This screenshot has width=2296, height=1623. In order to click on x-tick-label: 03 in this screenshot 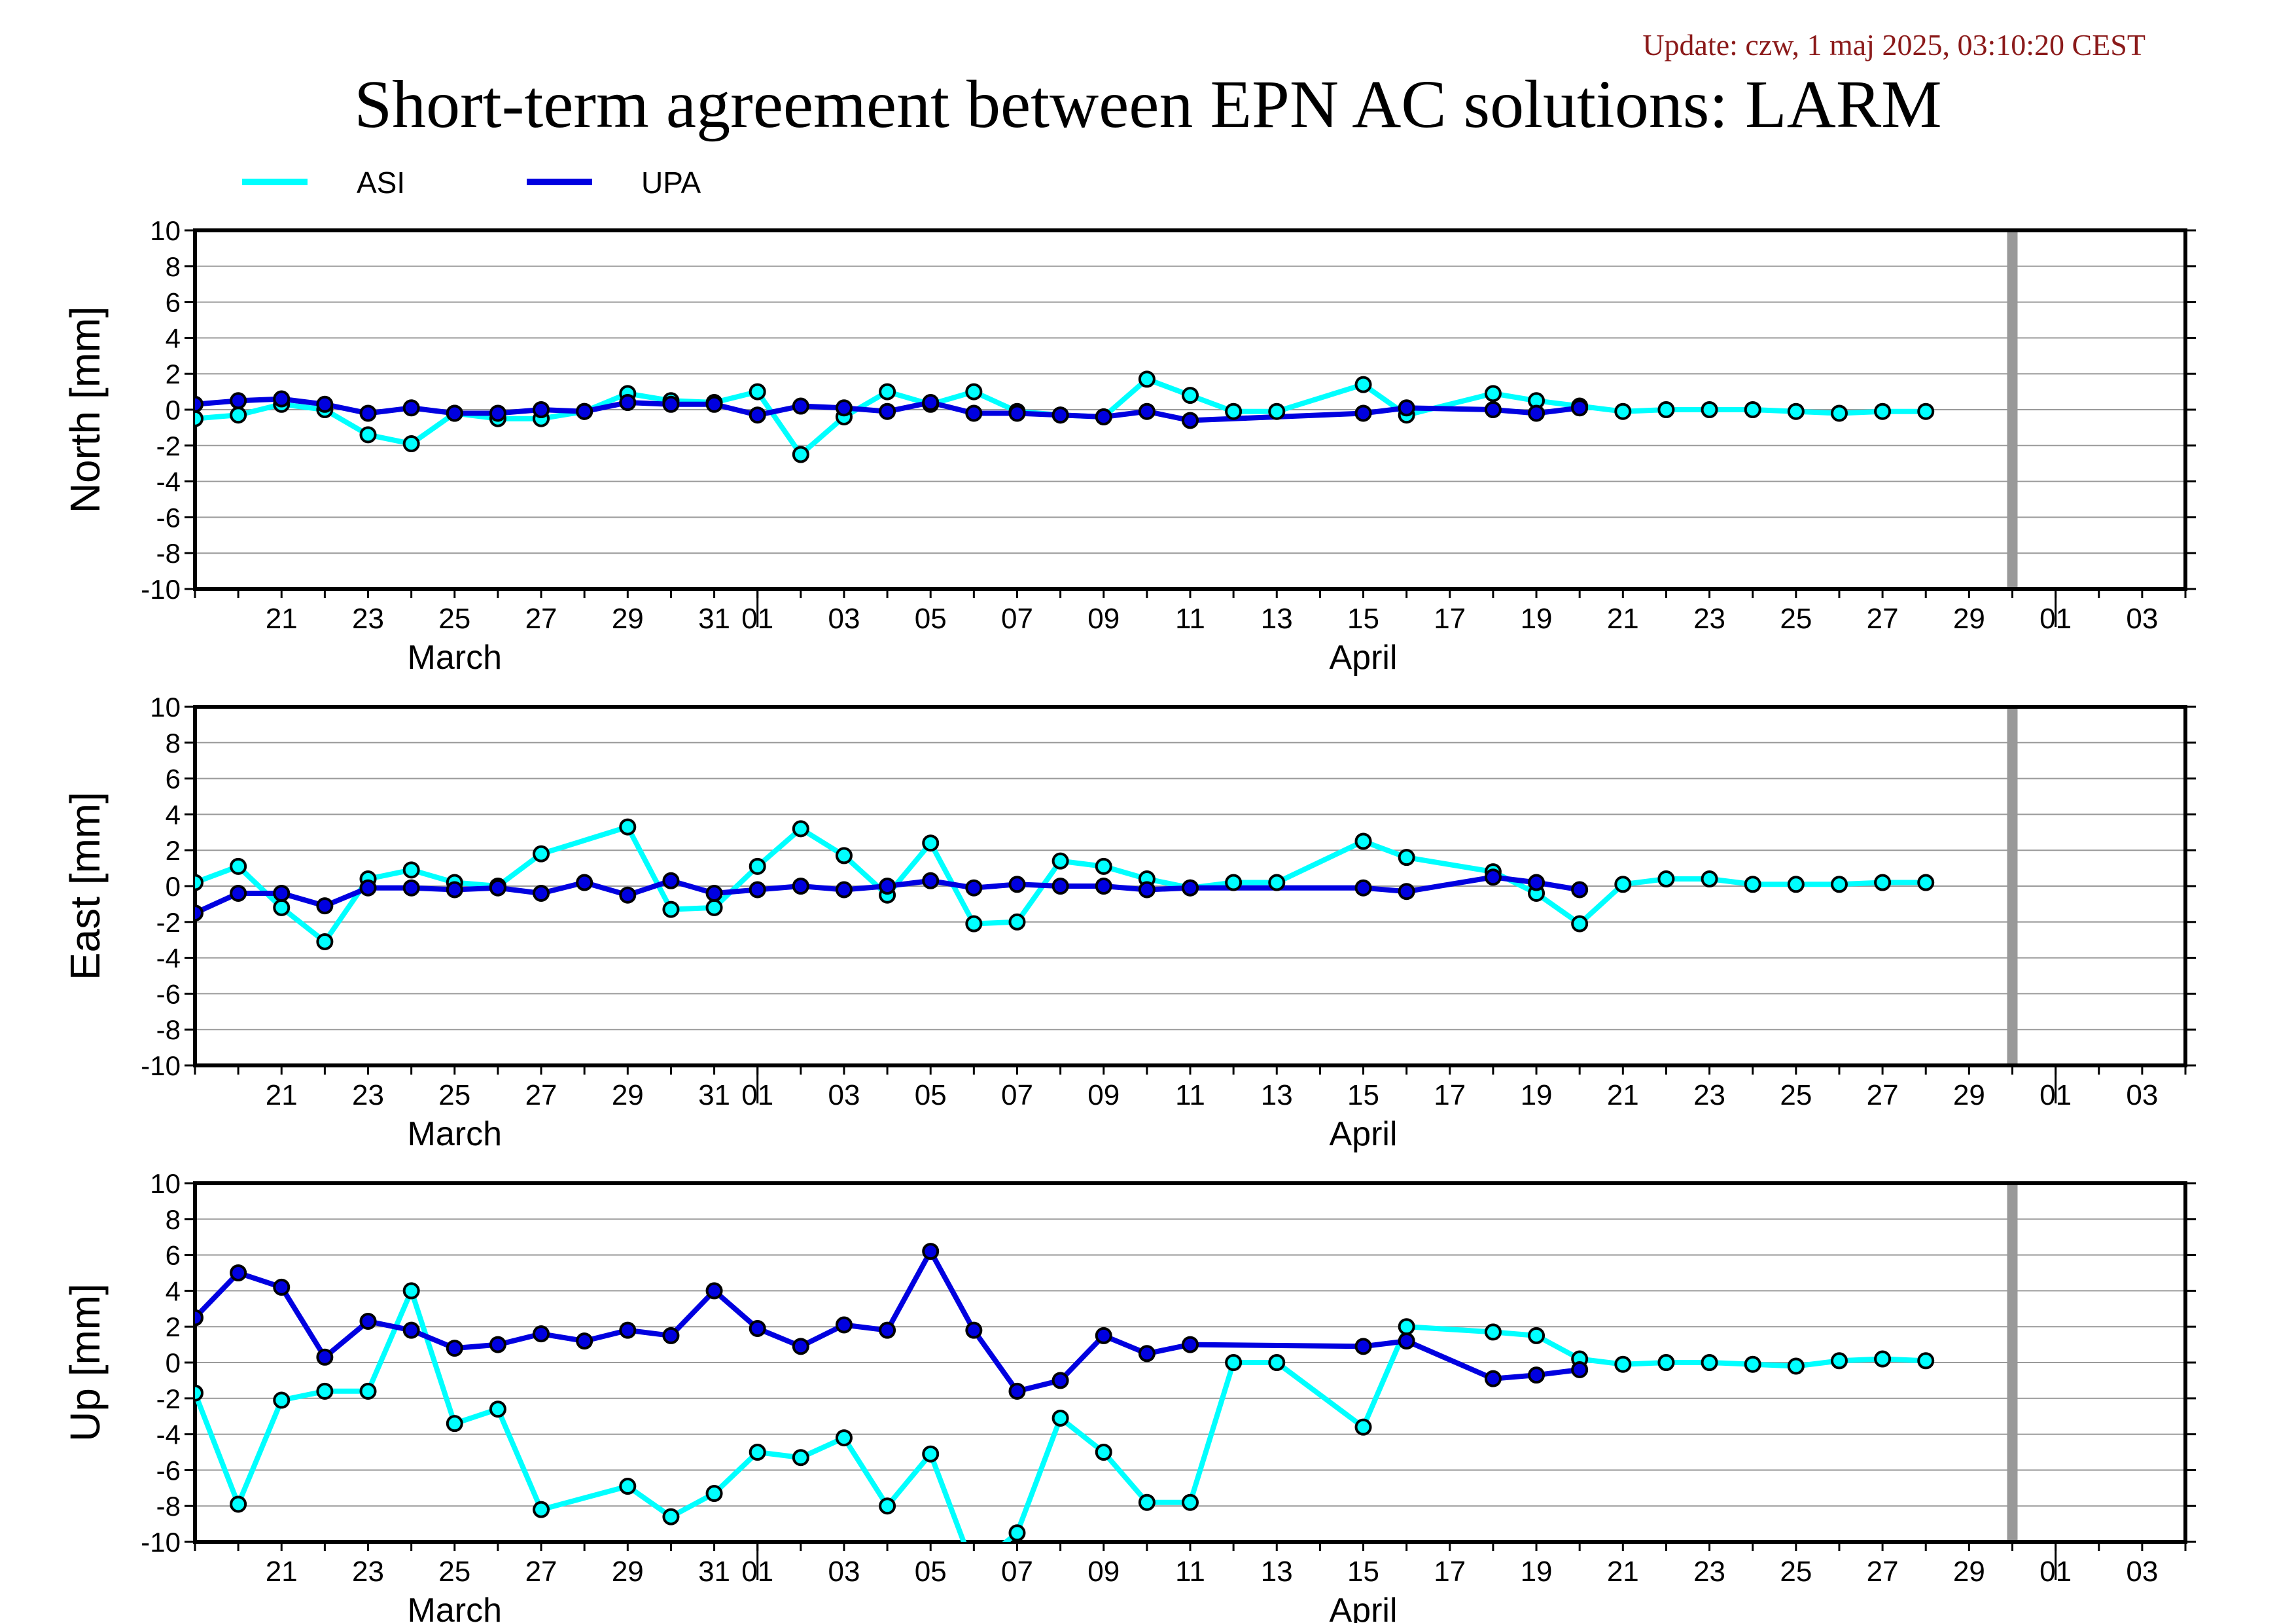, I will do `click(844, 1572)`.